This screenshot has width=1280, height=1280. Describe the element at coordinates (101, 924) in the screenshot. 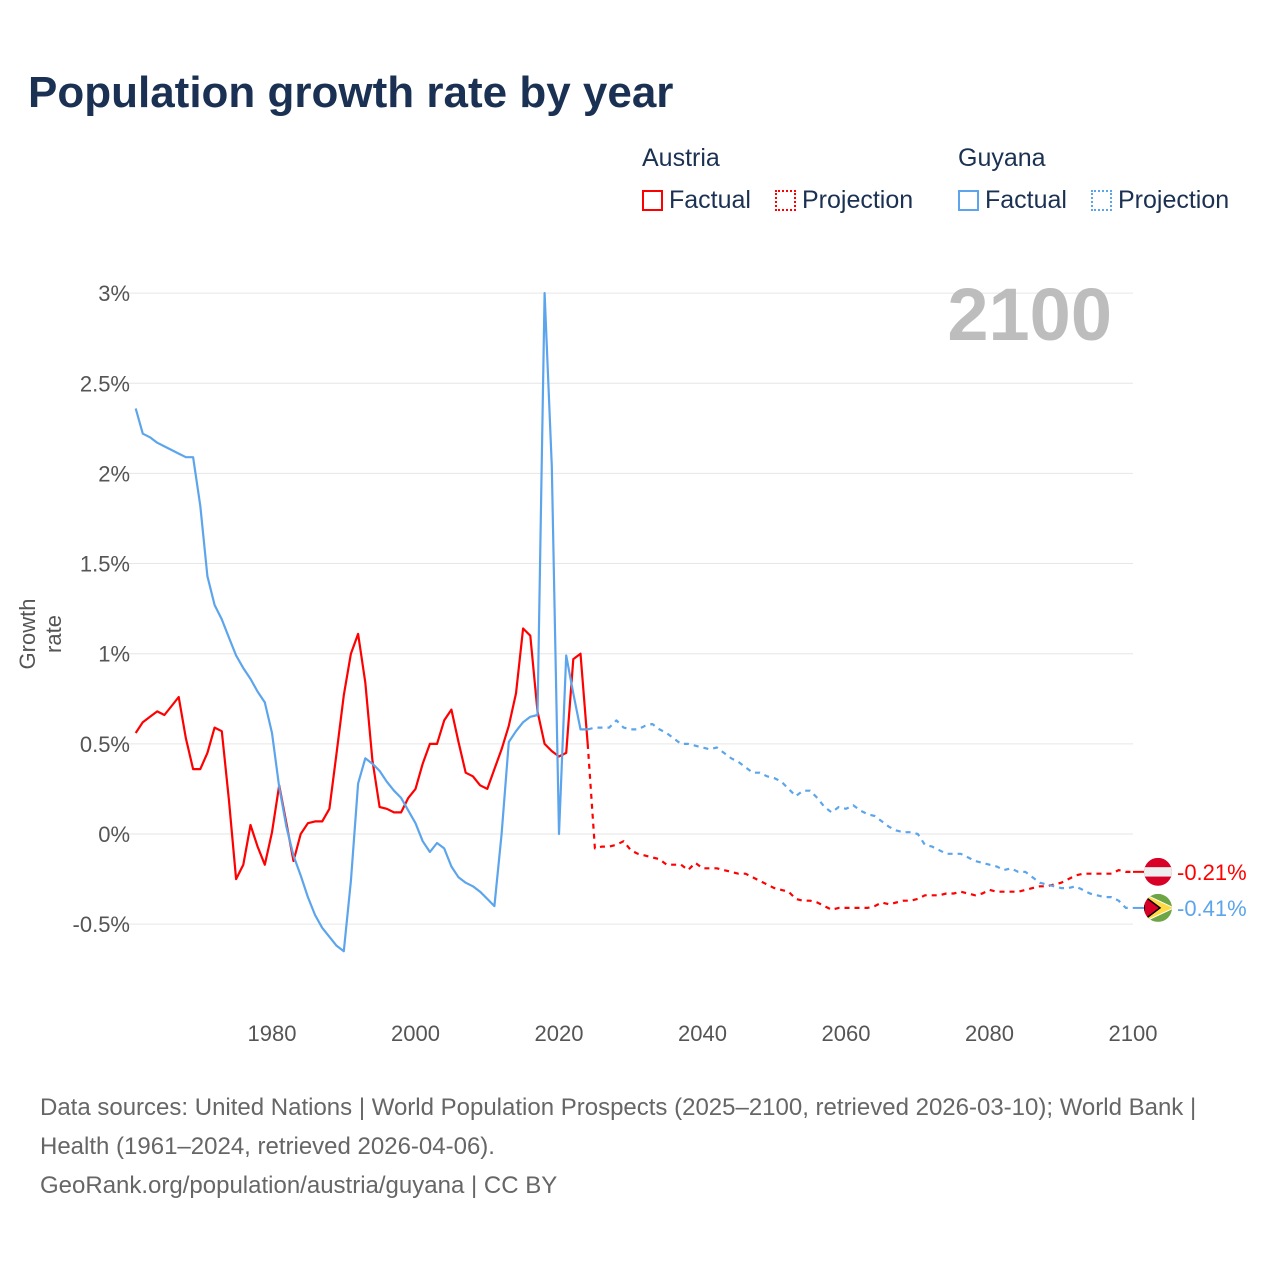

I see `y-tick-label: -0.5%` at that location.